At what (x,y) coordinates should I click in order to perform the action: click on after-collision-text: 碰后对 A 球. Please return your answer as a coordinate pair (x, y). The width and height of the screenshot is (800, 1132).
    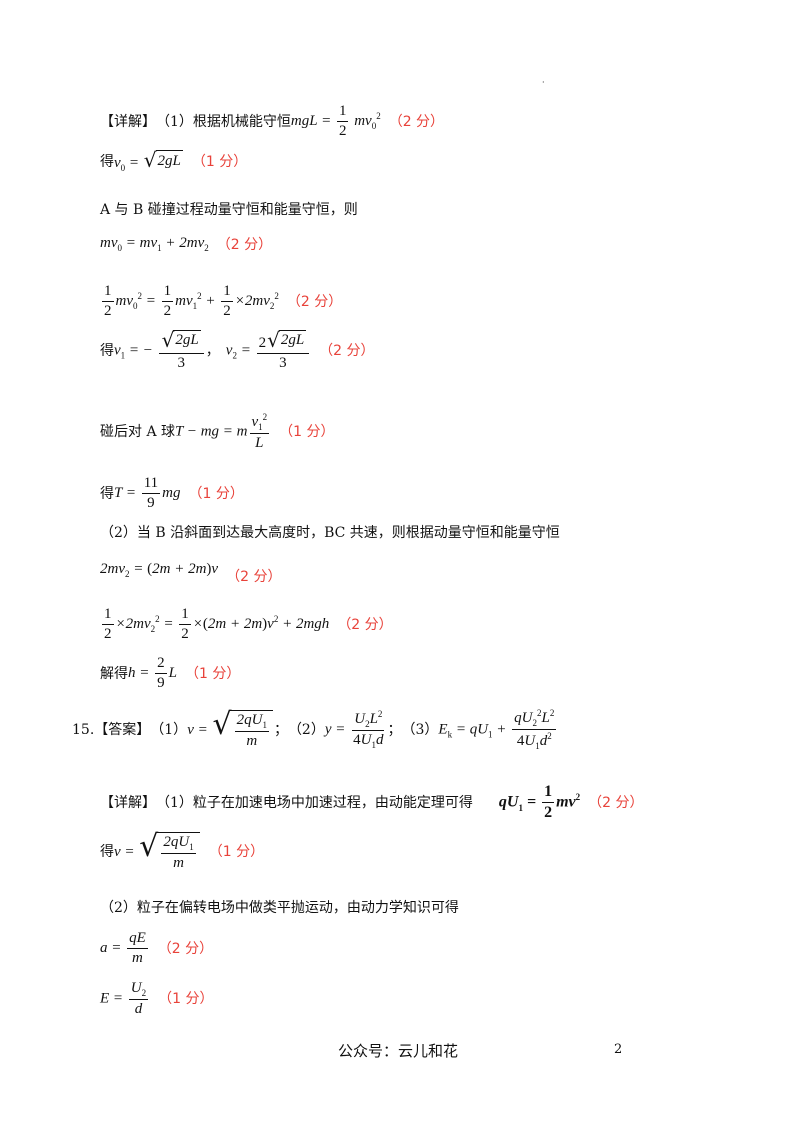
    Looking at the image, I should click on (138, 432).